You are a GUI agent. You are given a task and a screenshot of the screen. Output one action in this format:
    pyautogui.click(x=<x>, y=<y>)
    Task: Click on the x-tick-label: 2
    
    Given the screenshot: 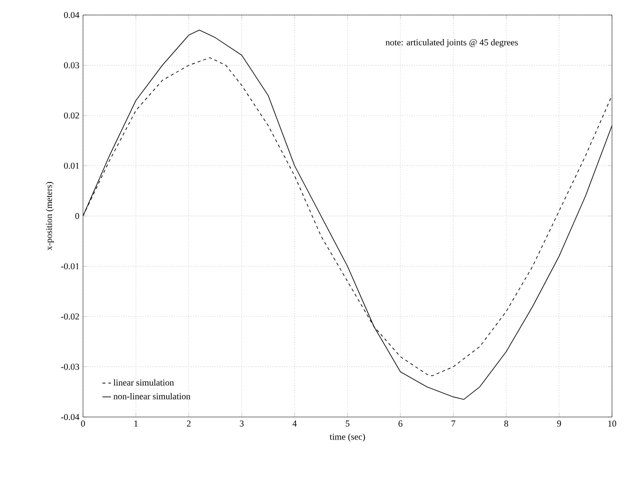 What is the action you would take?
    pyautogui.click(x=188, y=423)
    